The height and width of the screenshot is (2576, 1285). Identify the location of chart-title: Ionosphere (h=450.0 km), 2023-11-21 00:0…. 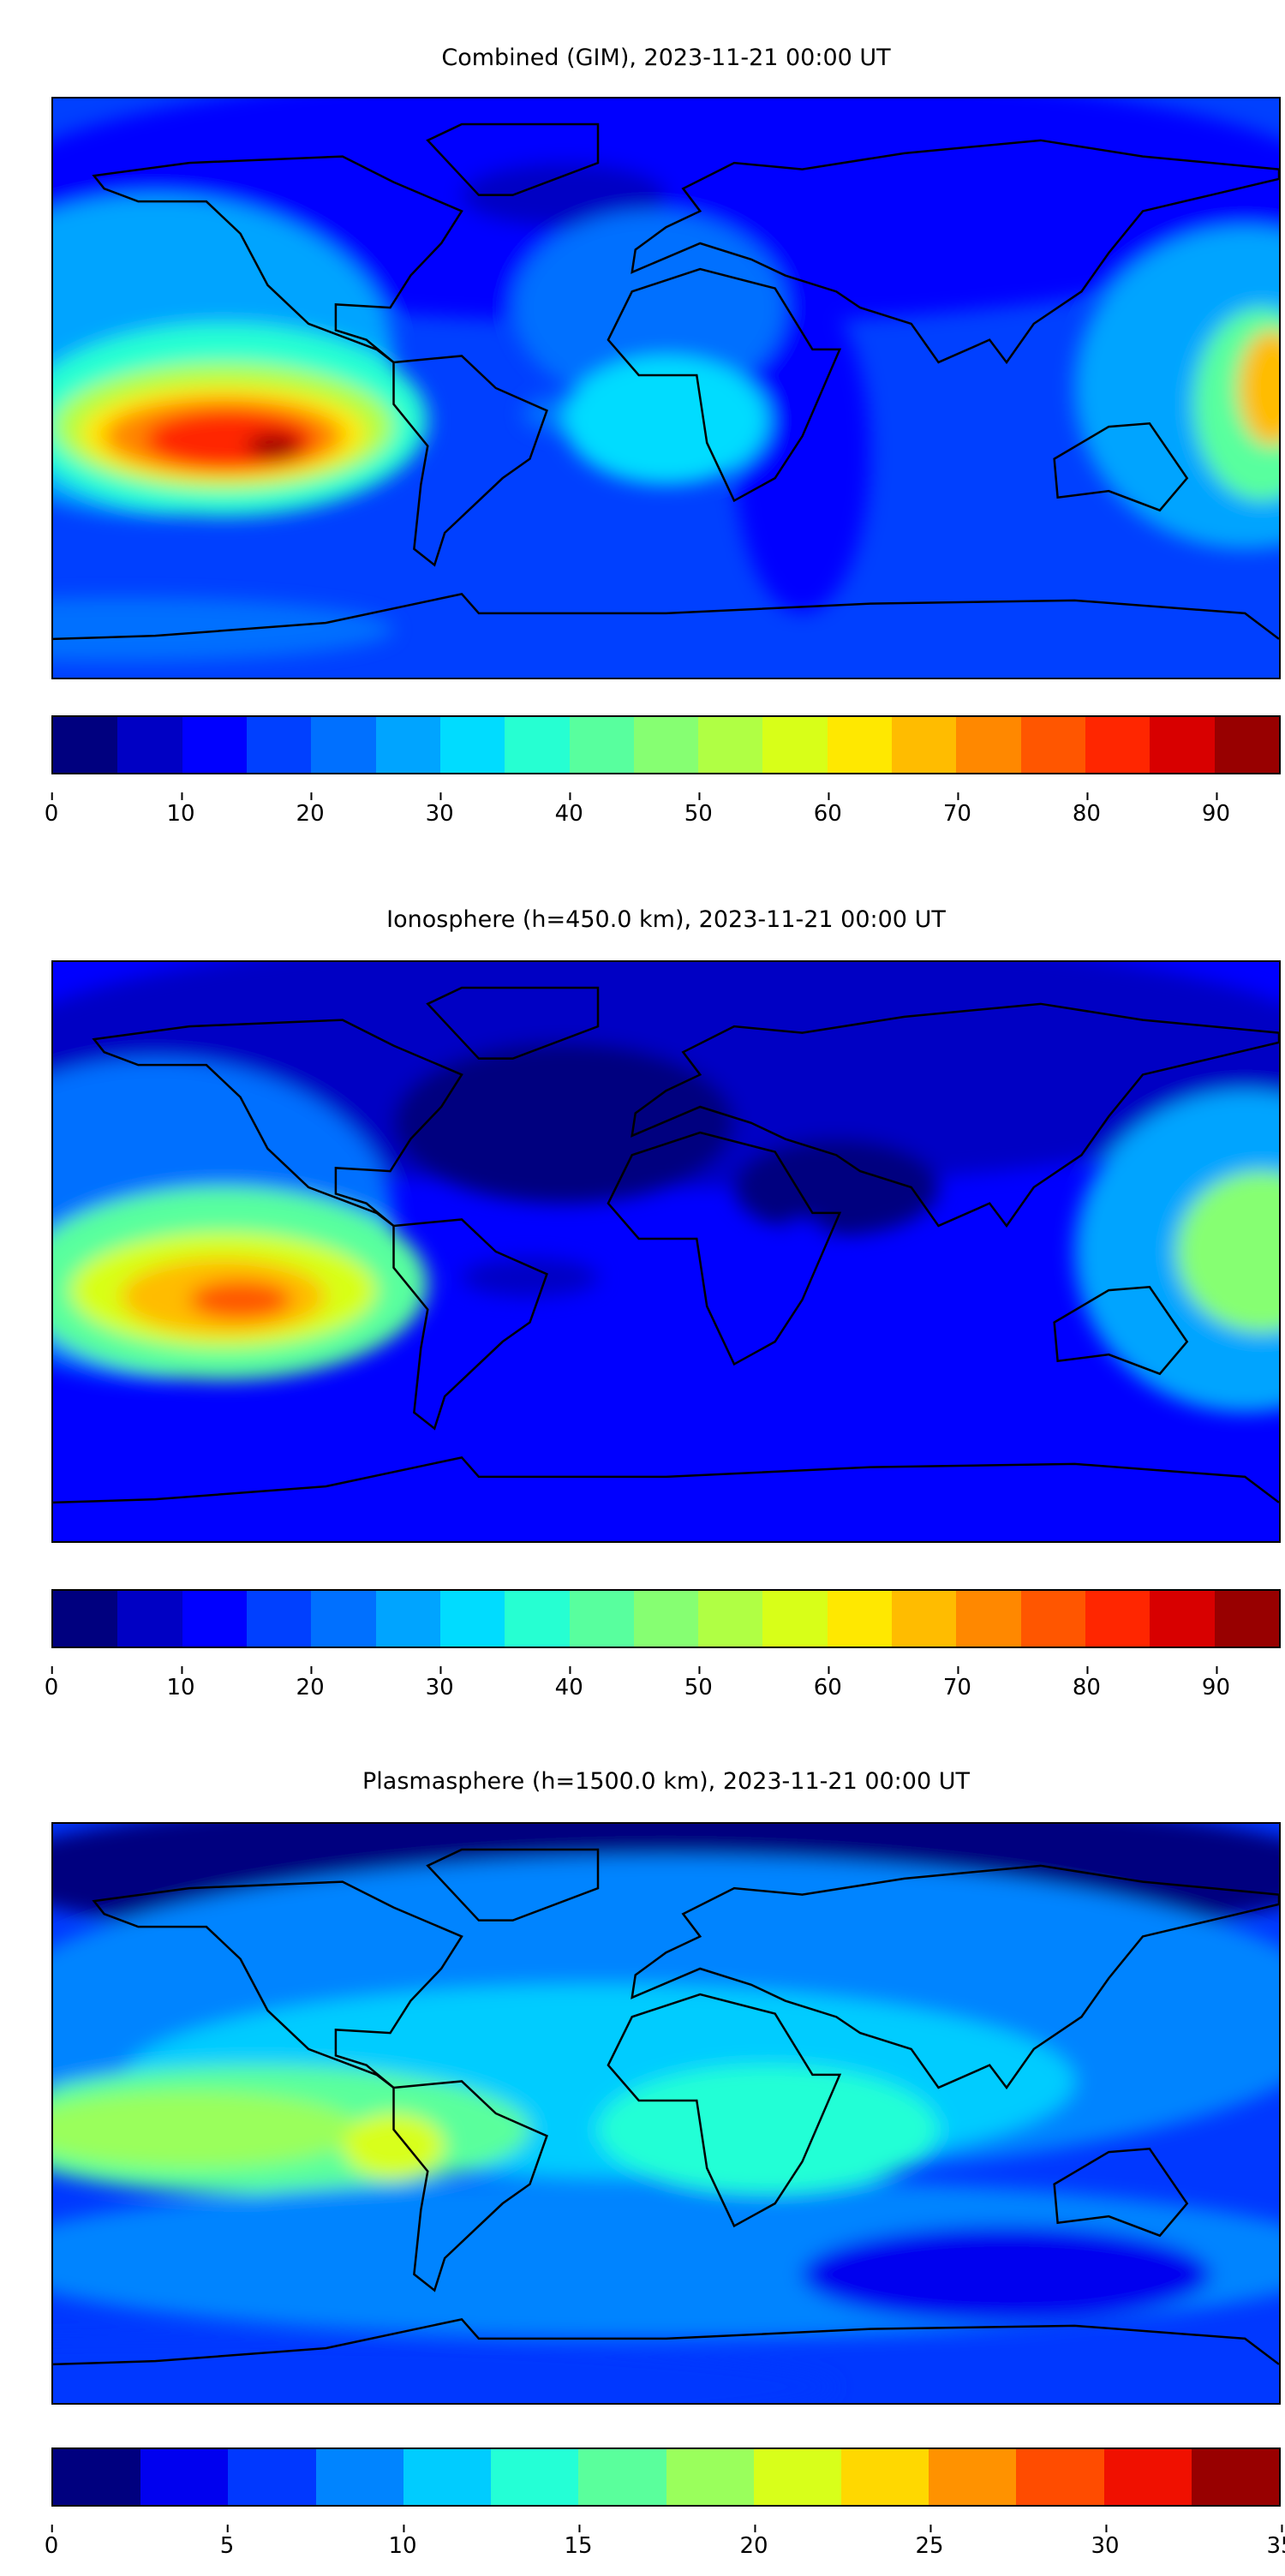
(666, 920).